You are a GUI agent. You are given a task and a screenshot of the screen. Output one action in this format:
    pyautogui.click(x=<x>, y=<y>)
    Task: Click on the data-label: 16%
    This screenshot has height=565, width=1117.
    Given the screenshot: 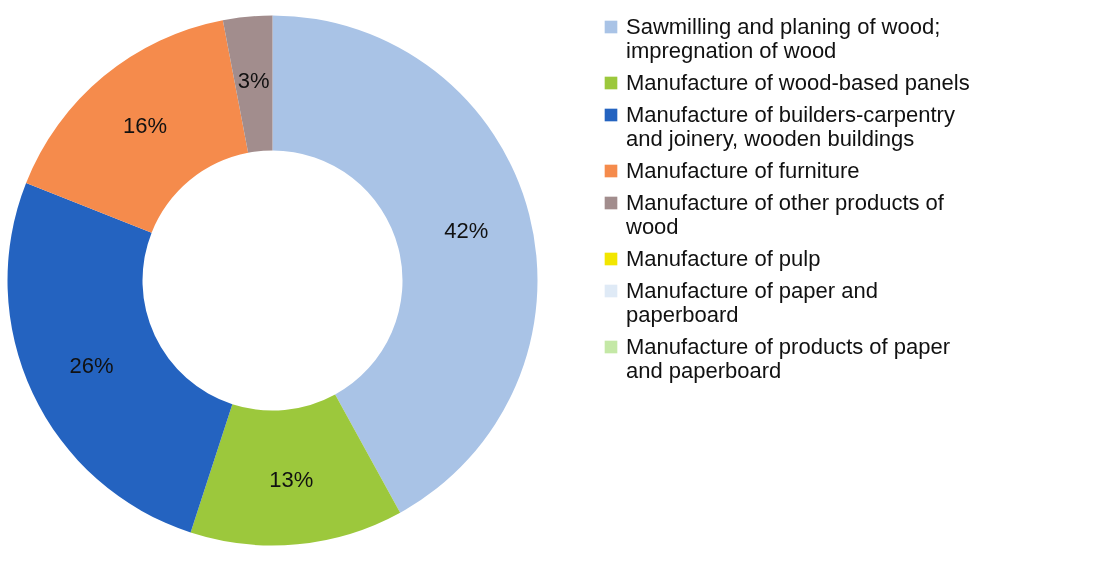 What is the action you would take?
    pyautogui.click(x=145, y=126)
    